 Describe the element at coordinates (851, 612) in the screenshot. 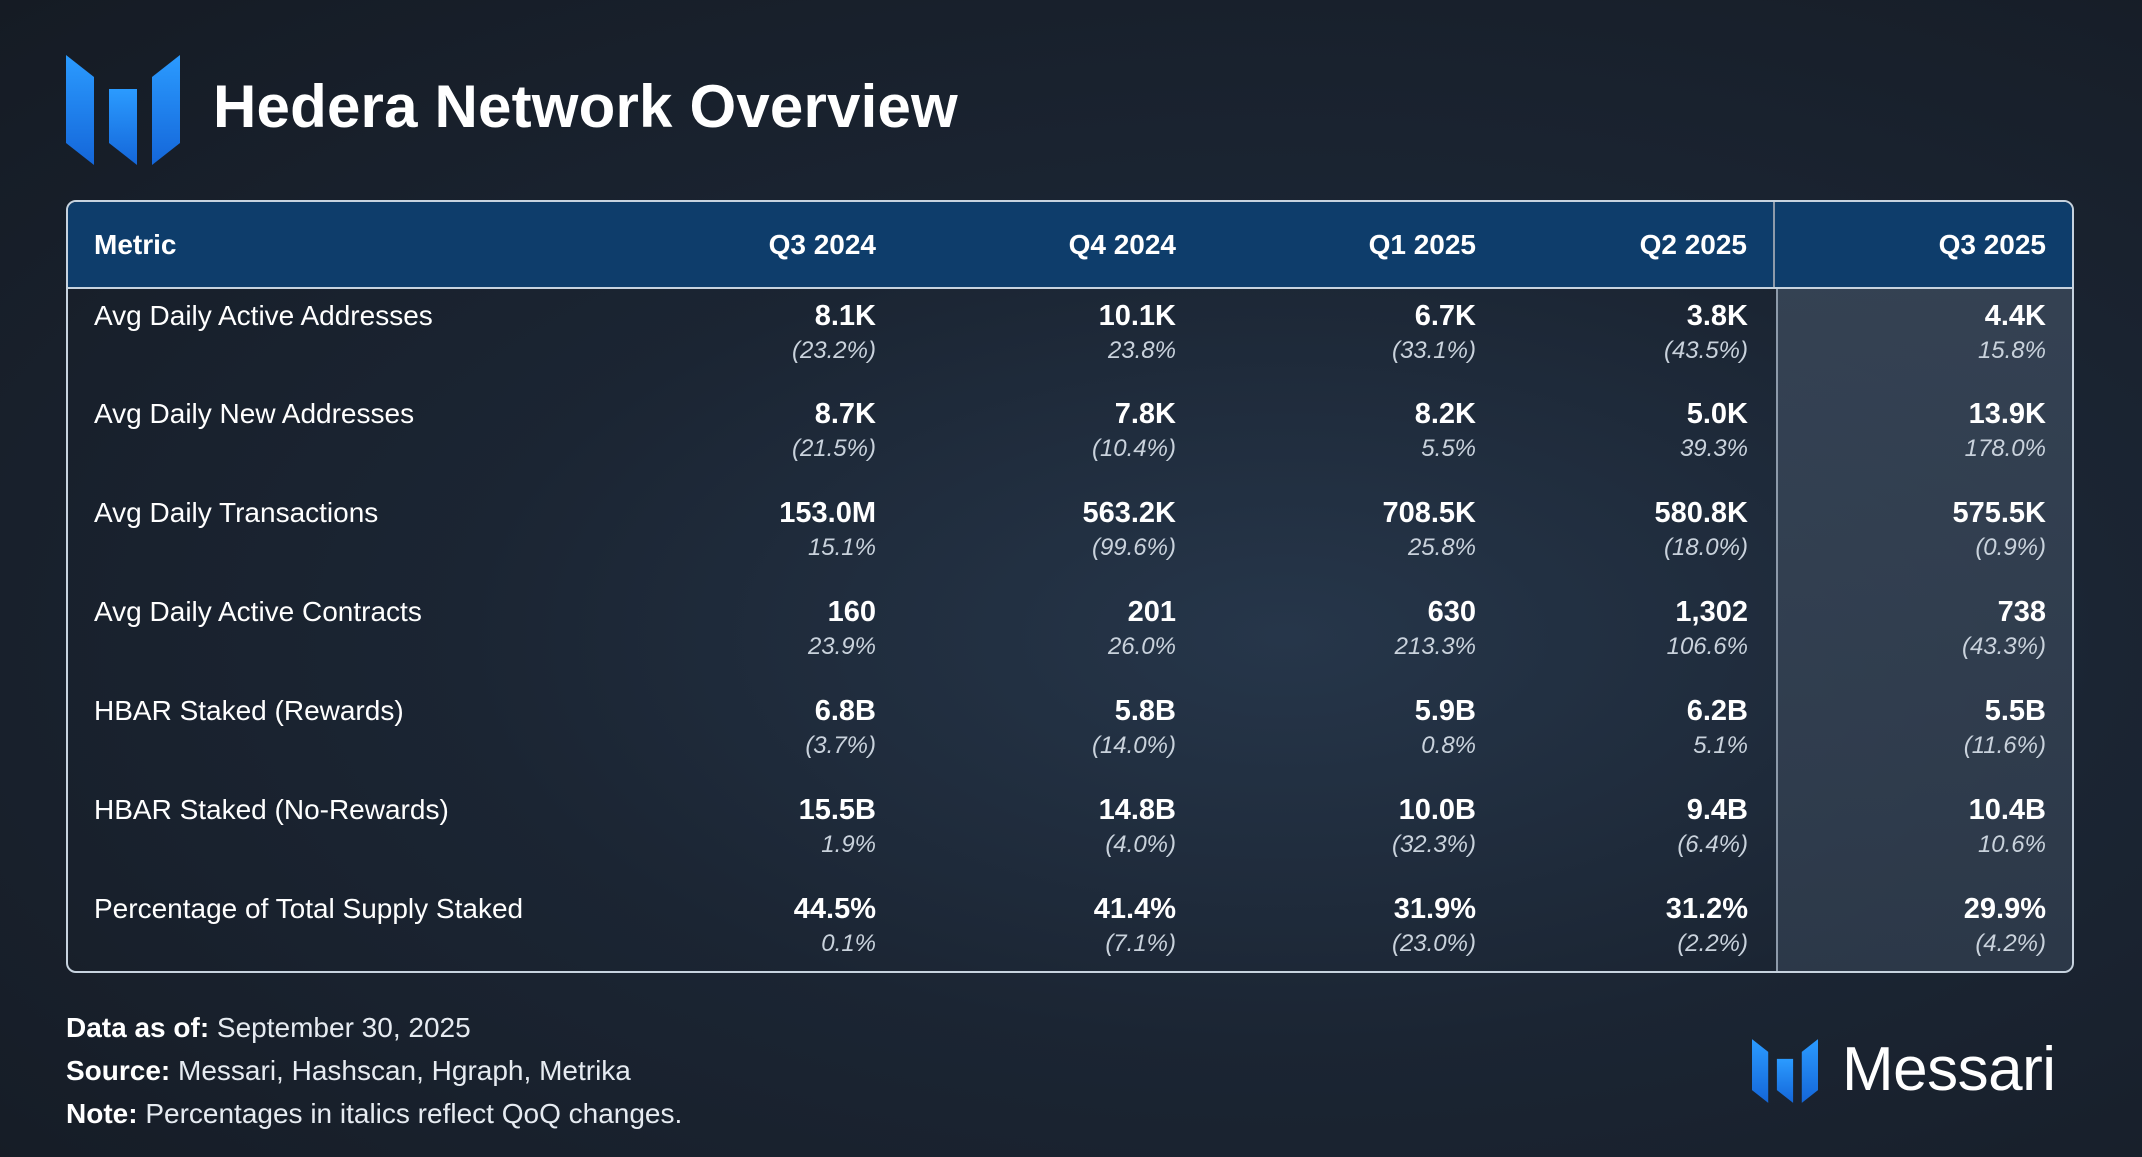

I see `cell-value: 160` at that location.